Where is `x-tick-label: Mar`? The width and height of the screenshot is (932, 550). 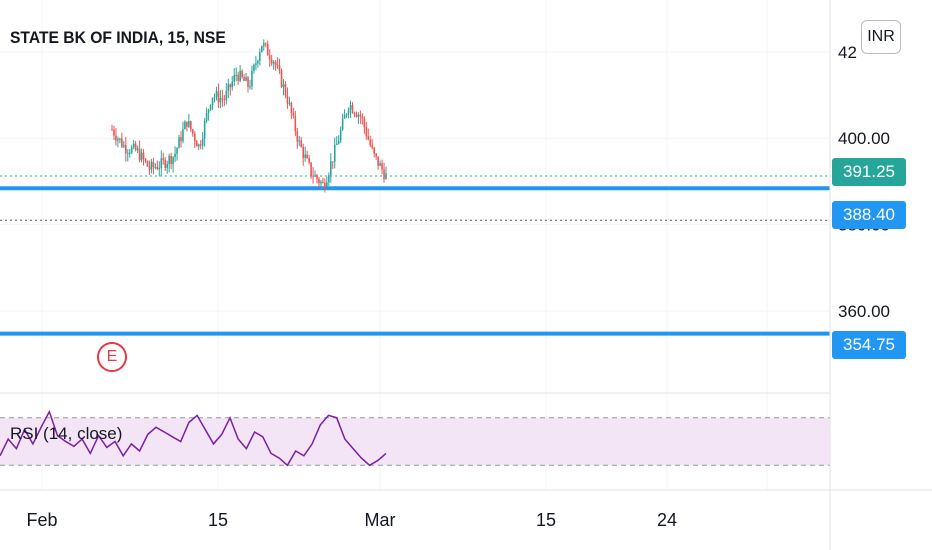 x-tick-label: Mar is located at coordinates (380, 520).